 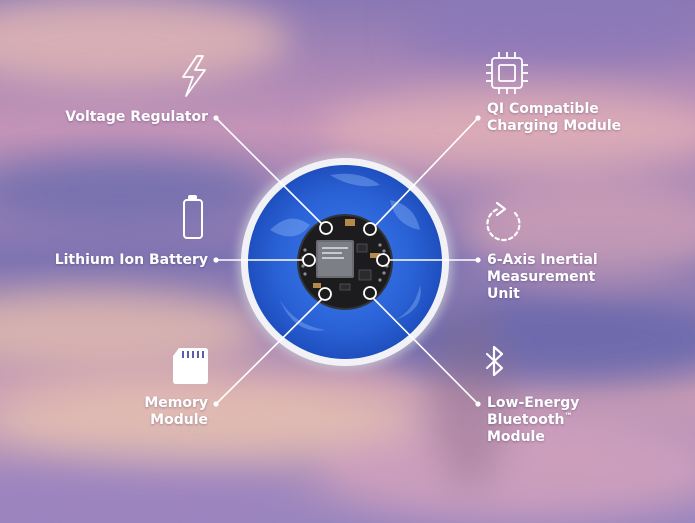 What do you see at coordinates (193, 217) in the screenshot?
I see `battery-icon` at bounding box center [193, 217].